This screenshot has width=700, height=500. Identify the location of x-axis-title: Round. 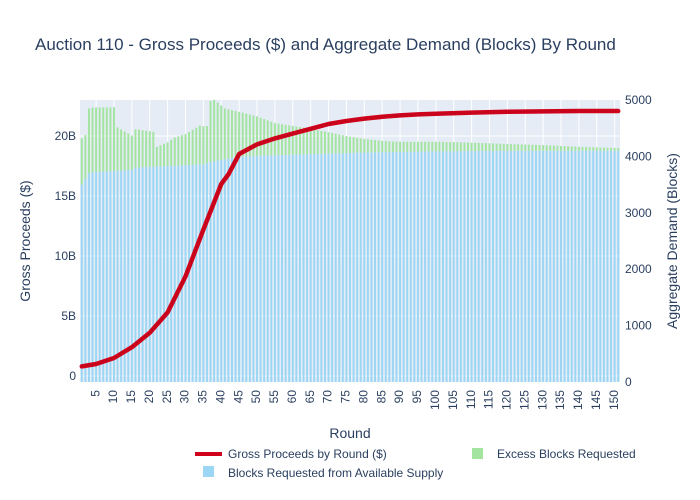
(349, 433).